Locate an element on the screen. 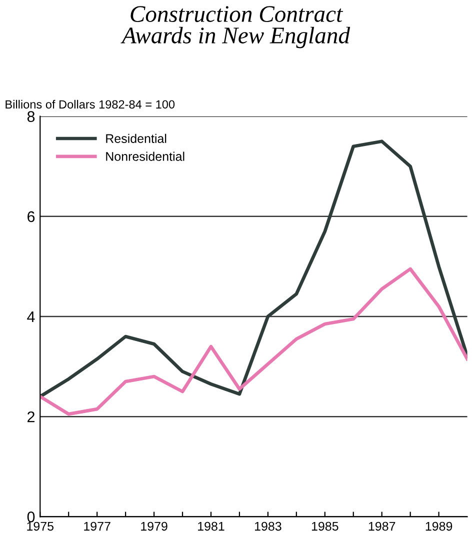  y-tick-label: 6 is located at coordinates (31, 216).